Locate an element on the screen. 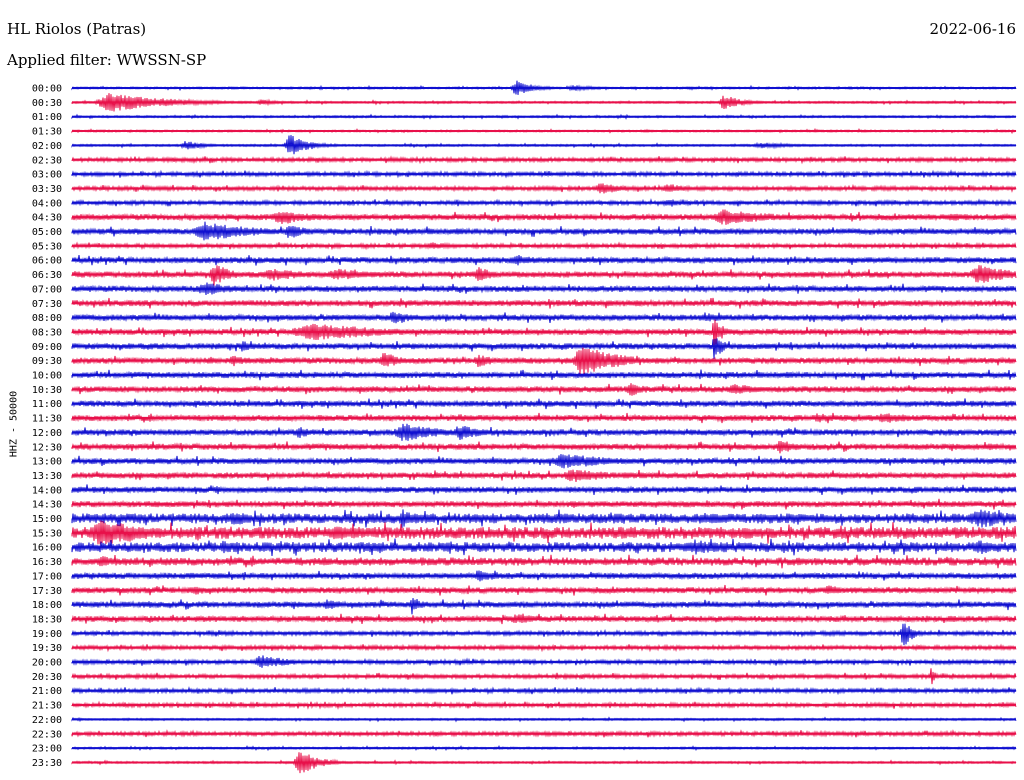  time-tick-label: 20:30 is located at coordinates (47, 677).